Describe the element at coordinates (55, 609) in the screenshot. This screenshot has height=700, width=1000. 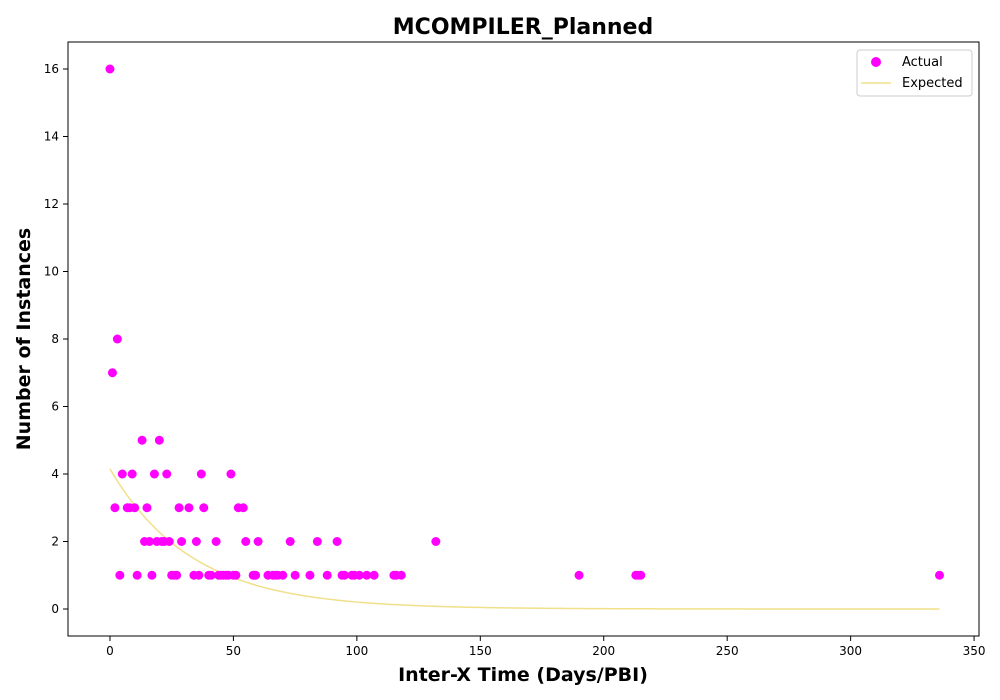
I see `y-tick-label: 0` at that location.